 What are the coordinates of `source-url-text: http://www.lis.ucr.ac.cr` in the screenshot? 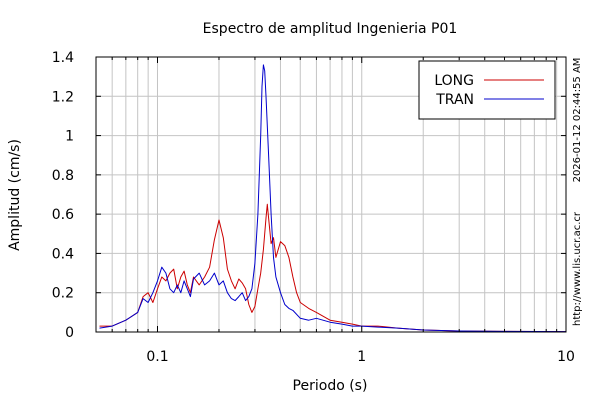 It's located at (577, 268).